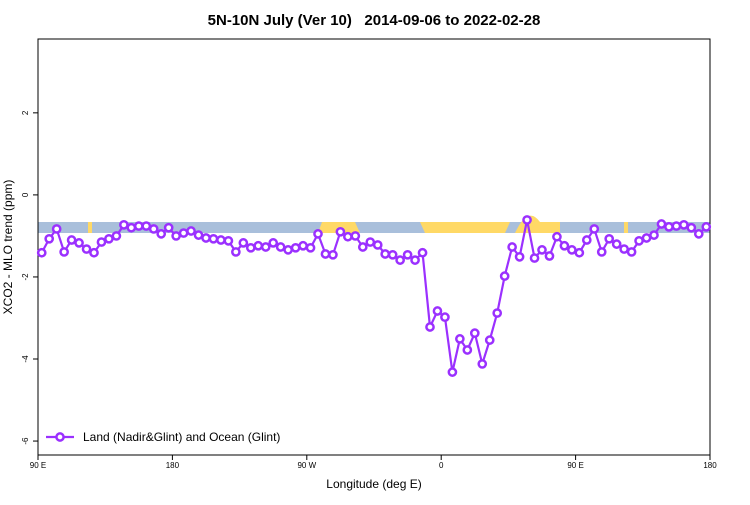 This screenshot has width=750, height=505. What do you see at coordinates (8, 247) in the screenshot?
I see `y-axis-label: XCO2 - MLO trend (ppm)` at bounding box center [8, 247].